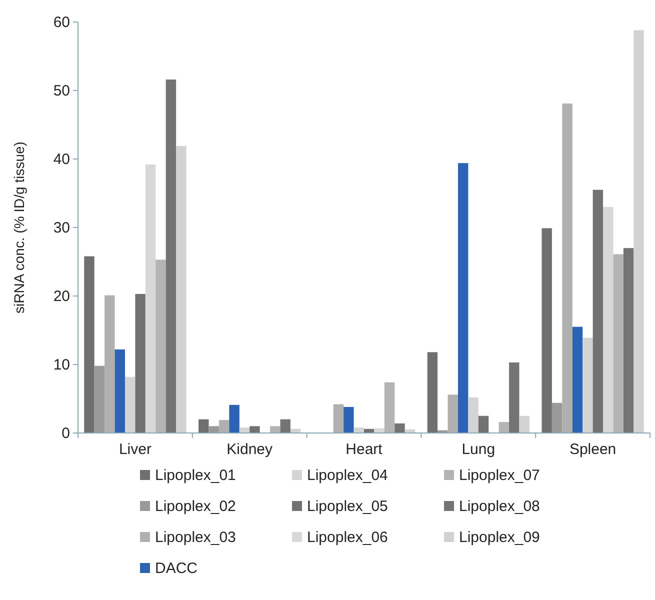 Image resolution: width=655 pixels, height=600 pixels. What do you see at coordinates (195, 537) in the screenshot?
I see `legend-label: Lipoplex_03` at bounding box center [195, 537].